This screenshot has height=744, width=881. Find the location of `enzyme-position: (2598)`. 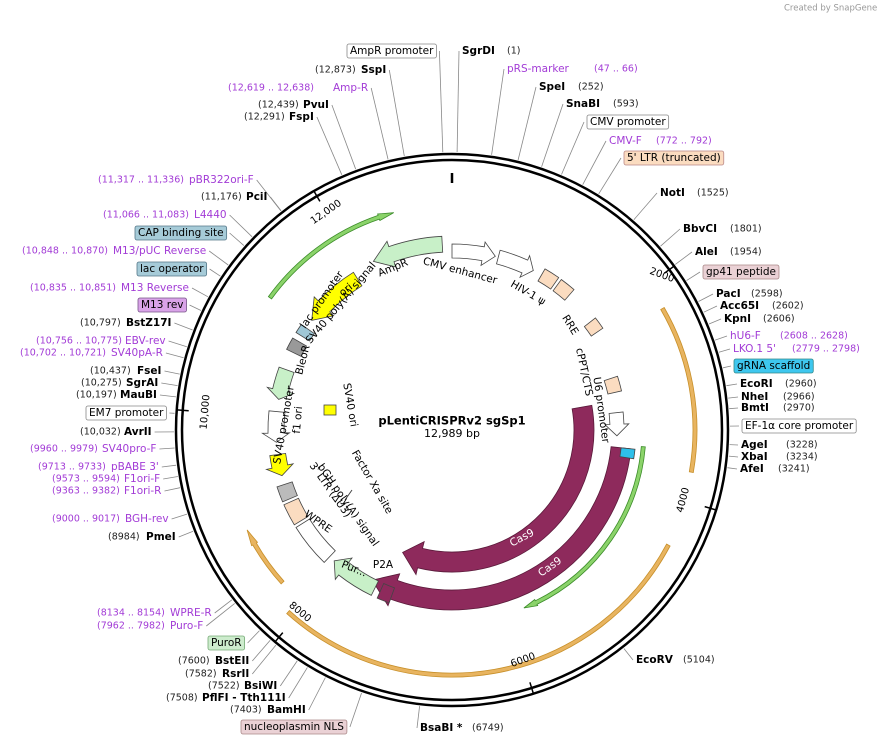

enzyme-position: (2598) is located at coordinates (767, 294).